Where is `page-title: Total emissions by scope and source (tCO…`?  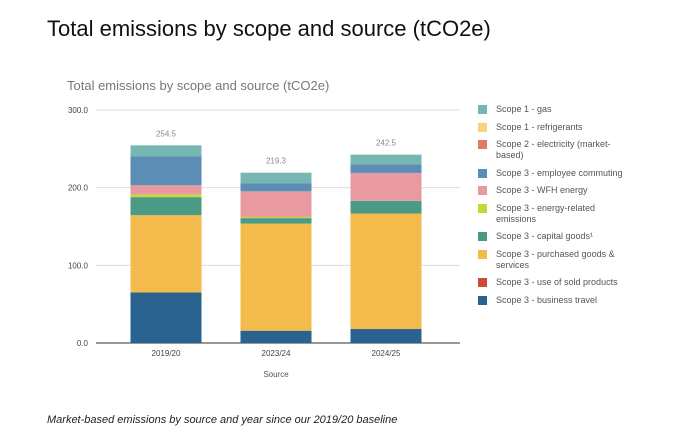 page-title: Total emissions by scope and source (tCO… is located at coordinates (269, 28).